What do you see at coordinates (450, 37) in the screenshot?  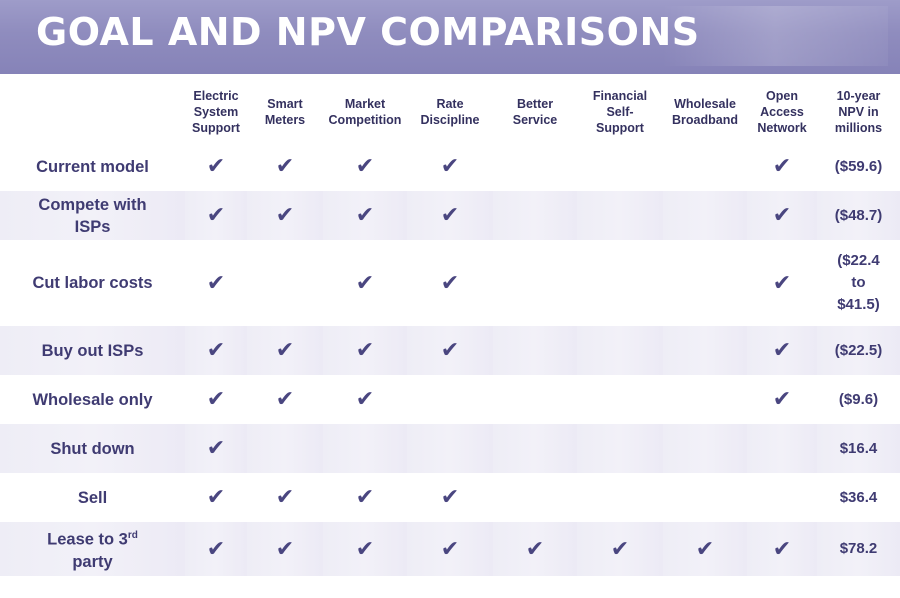 I see `title-banner: GOAL AND NPV COMPARISONS` at bounding box center [450, 37].